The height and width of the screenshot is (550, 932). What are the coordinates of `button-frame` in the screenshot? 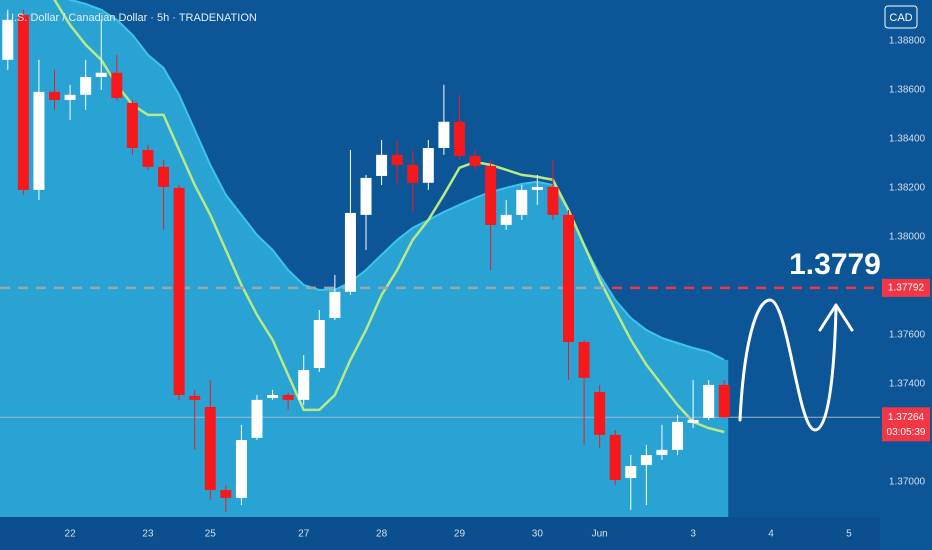 It's located at (901, 17).